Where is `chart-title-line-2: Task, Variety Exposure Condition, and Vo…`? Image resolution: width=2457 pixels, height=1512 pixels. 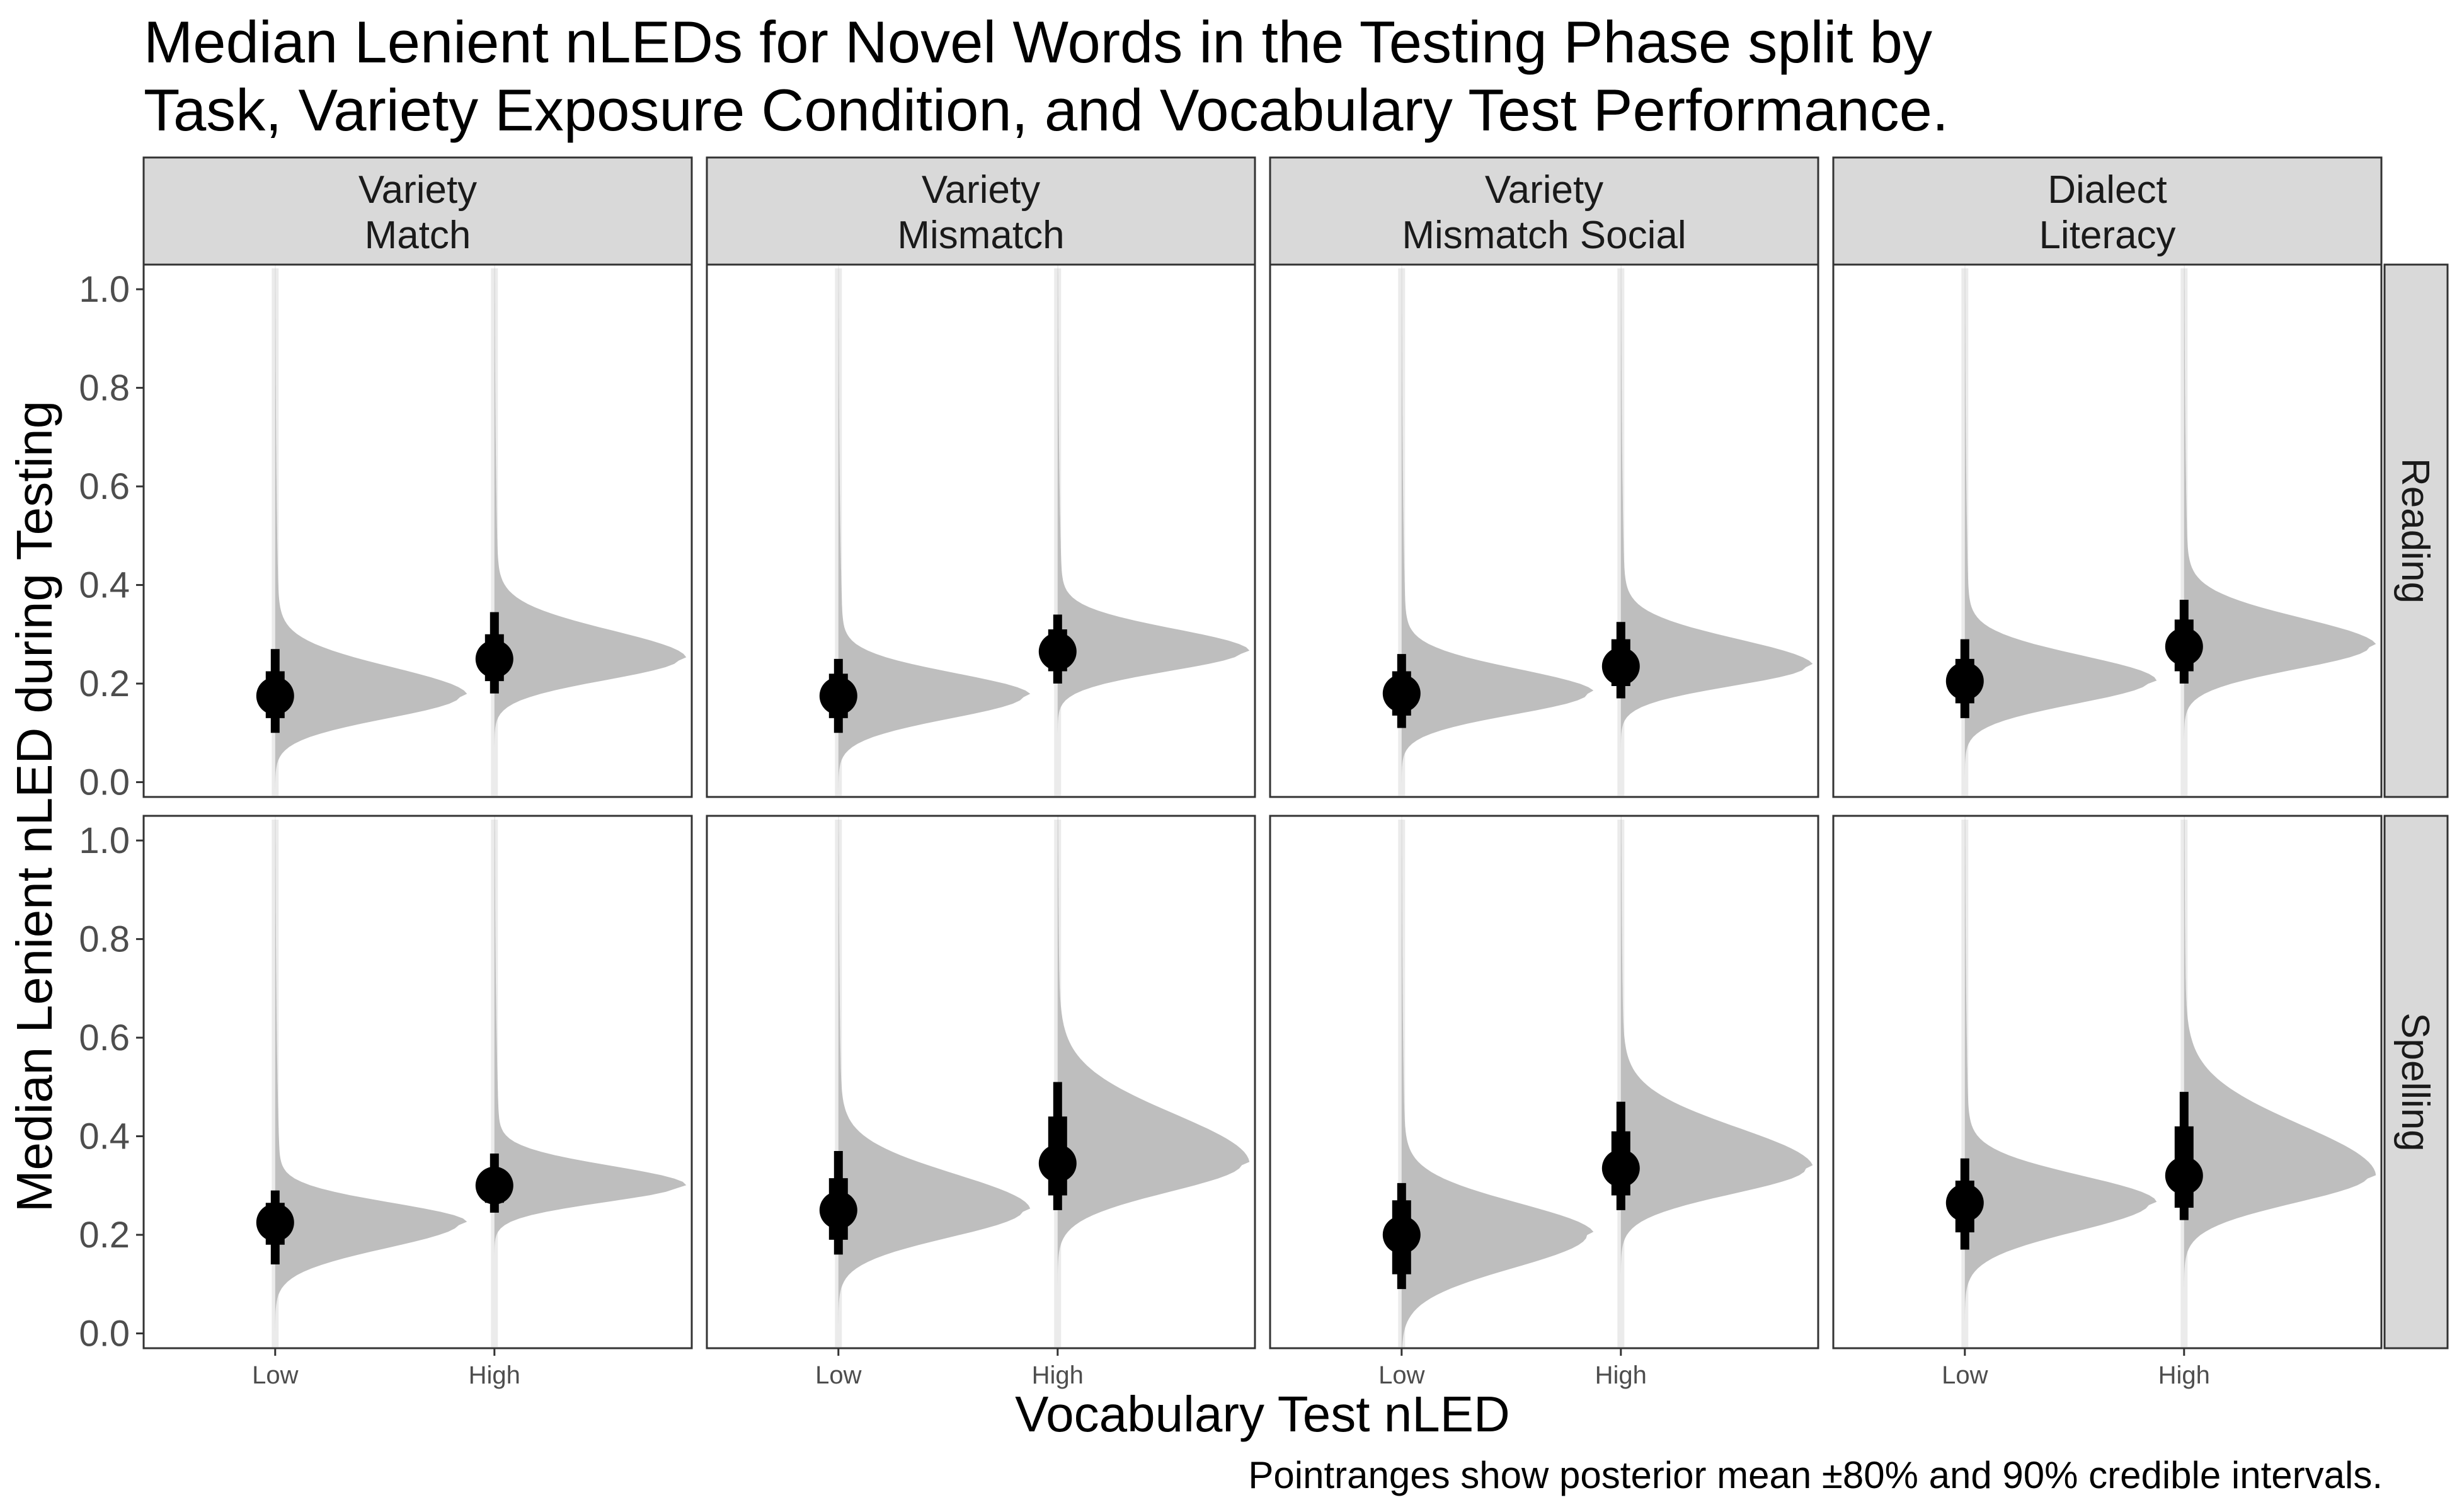 chart-title-line-2: Task, Variety Exposure Condition, and Vo… is located at coordinates (1046, 110).